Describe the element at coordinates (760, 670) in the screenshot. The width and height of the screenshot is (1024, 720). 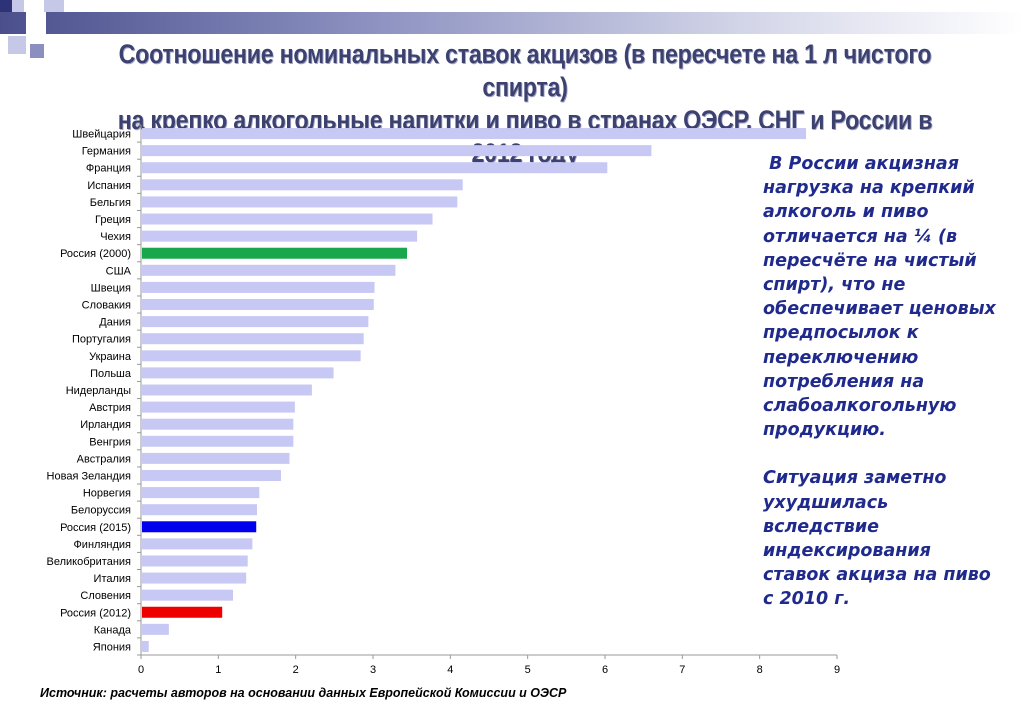
I see `x-tick-label: 8` at that location.